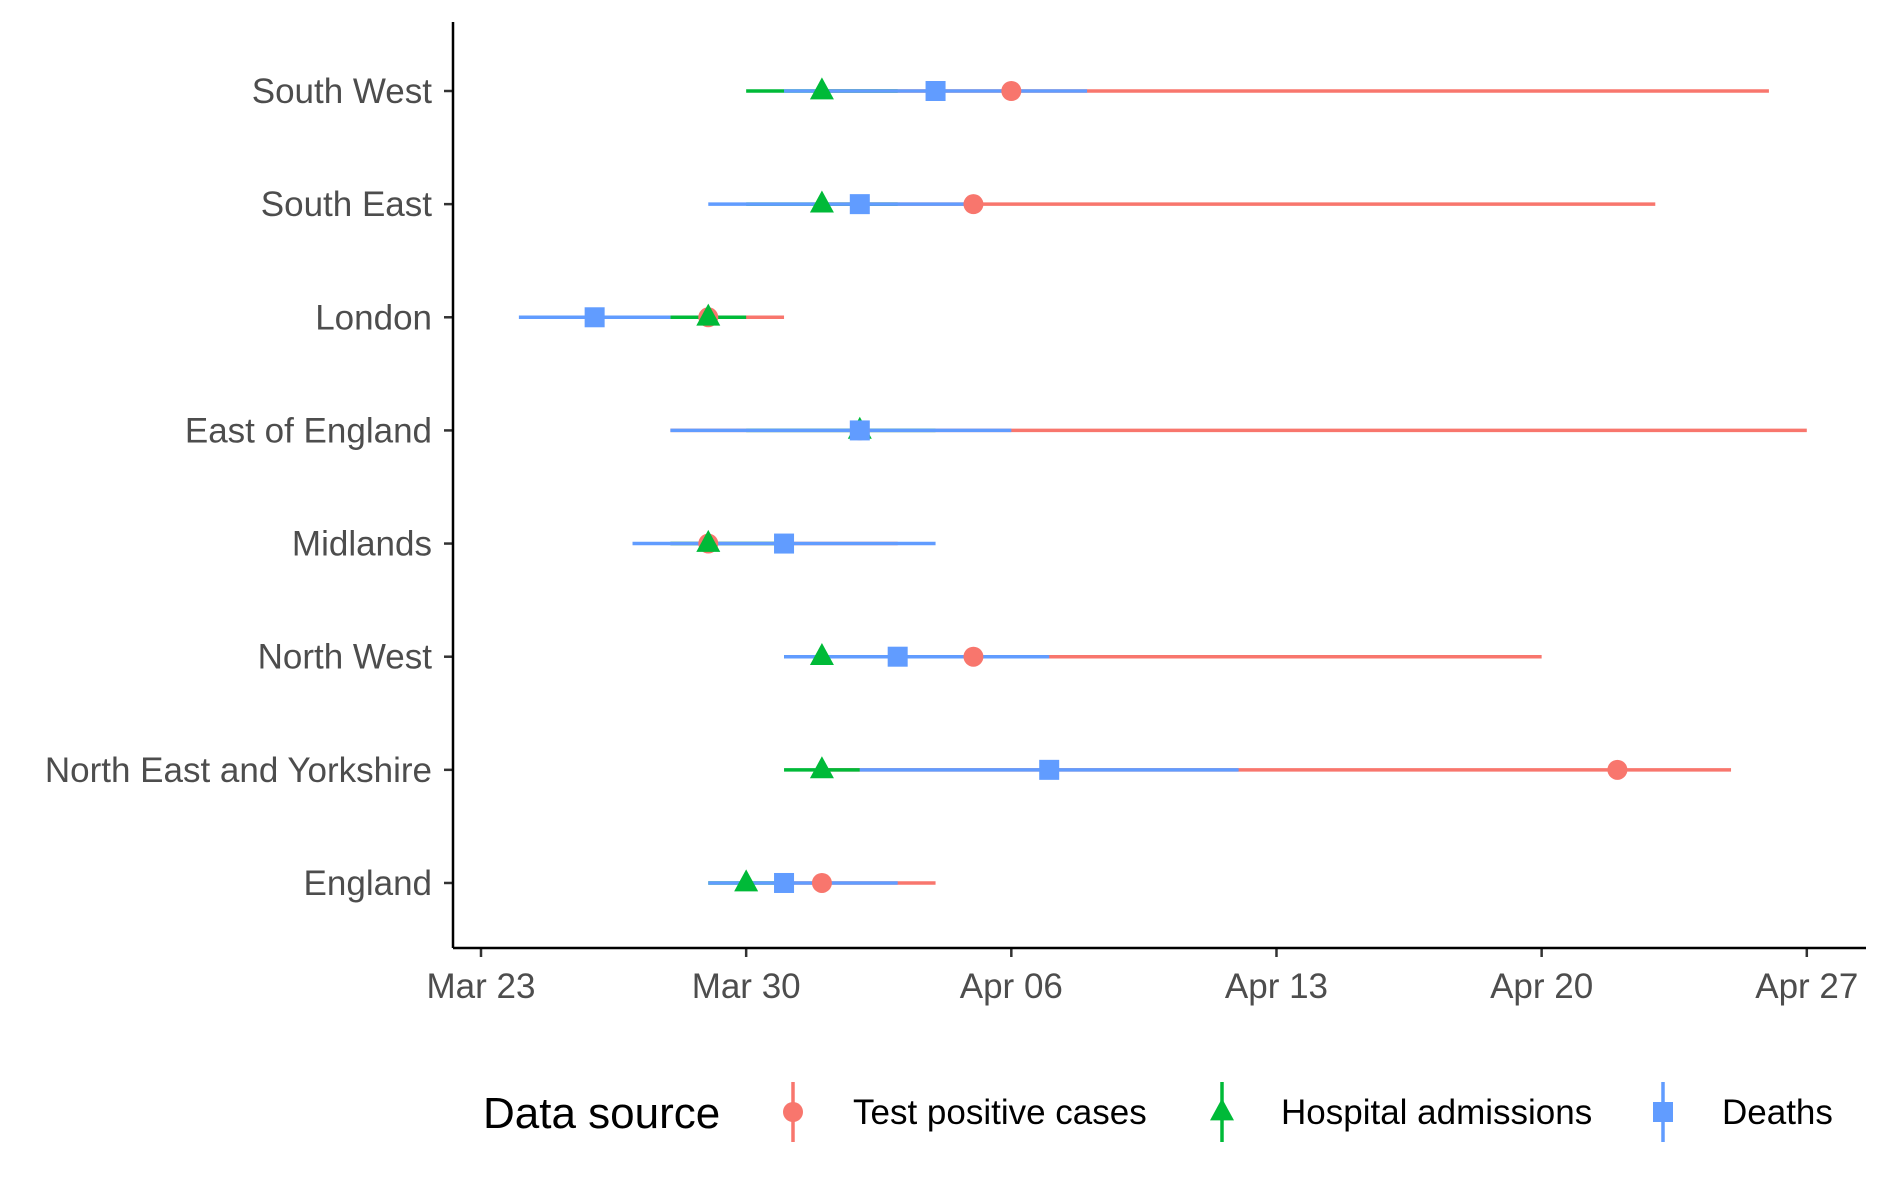  I want to click on x-tick-label: Apr 13, so click(1276, 986).